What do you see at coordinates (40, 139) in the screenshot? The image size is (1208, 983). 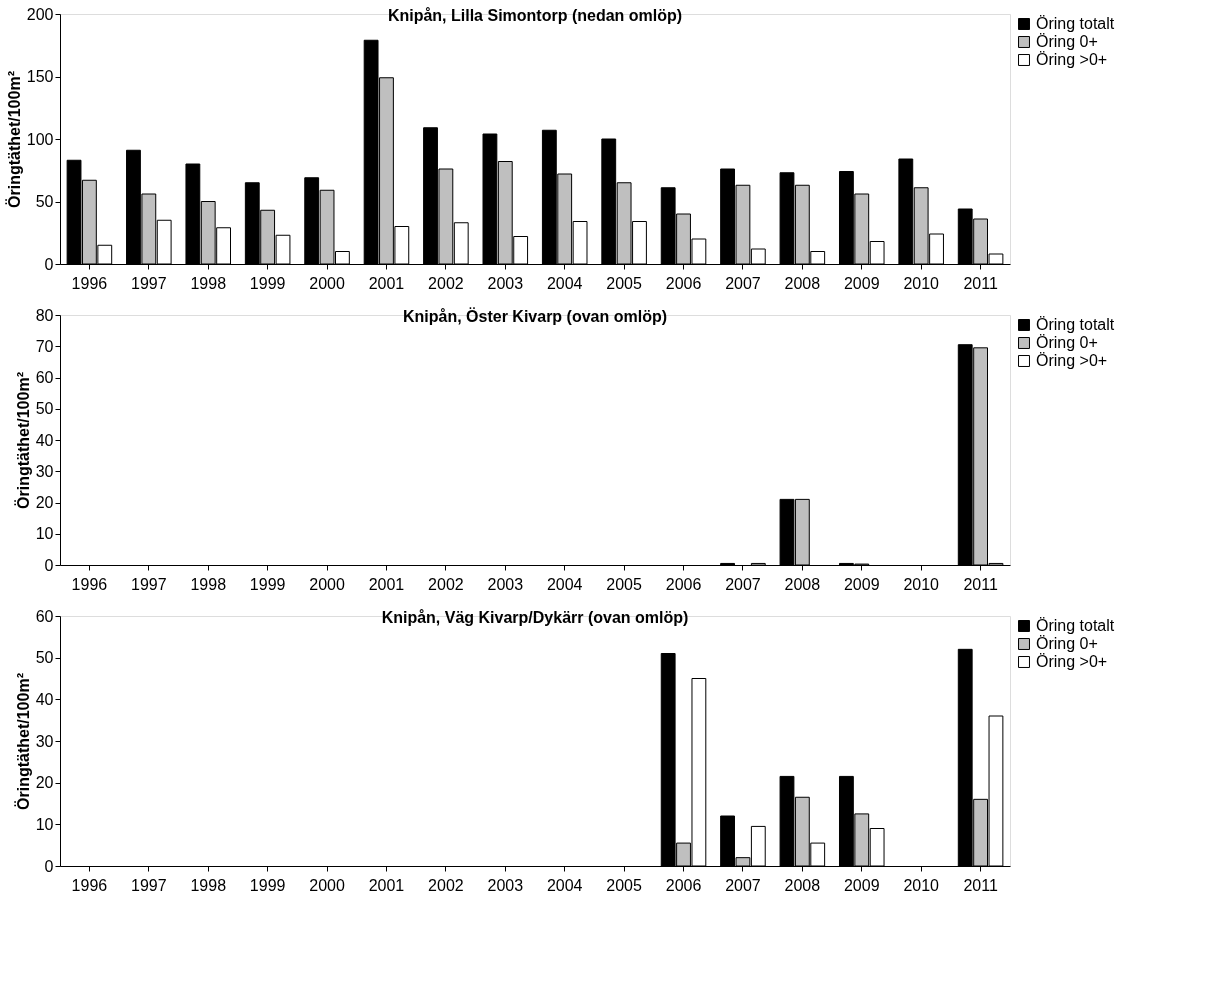 I see `y-tick-label: 100` at bounding box center [40, 139].